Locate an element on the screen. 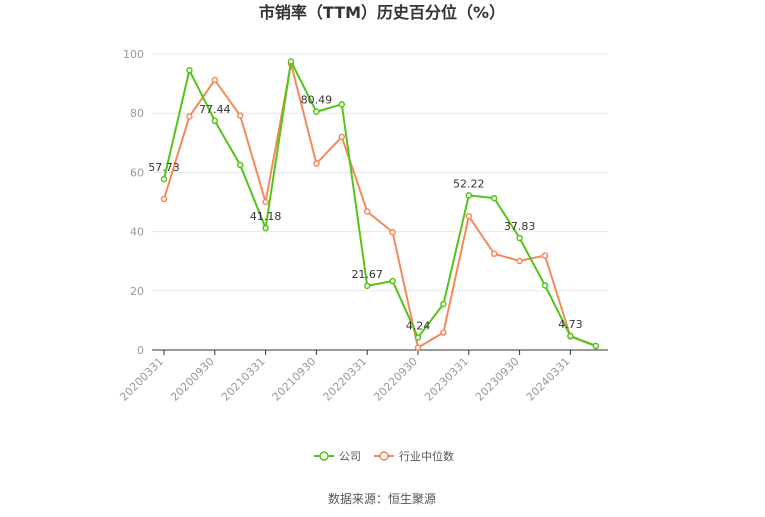 This screenshot has width=765, height=517. y-tick-label: 80 is located at coordinates (137, 113).